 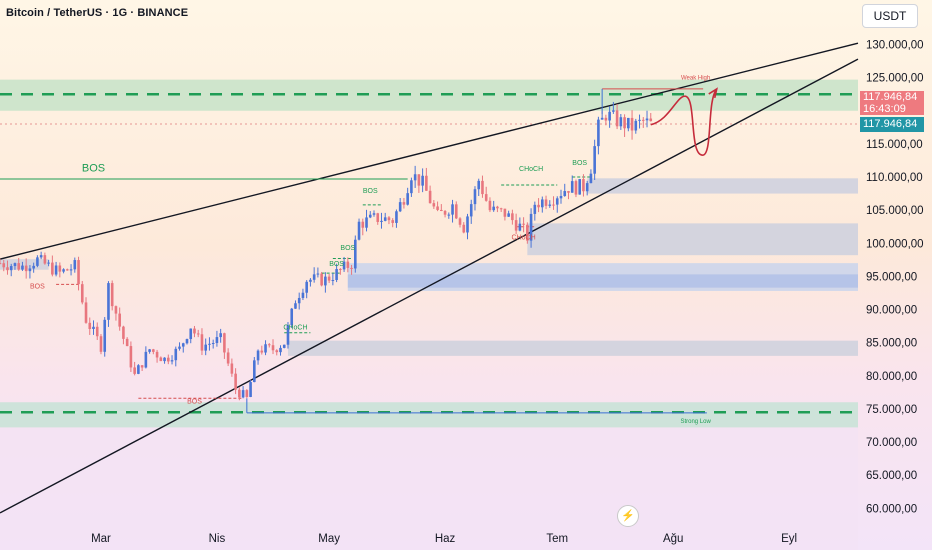 What do you see at coordinates (890, 16) in the screenshot?
I see `currency-selector: USDT` at bounding box center [890, 16].